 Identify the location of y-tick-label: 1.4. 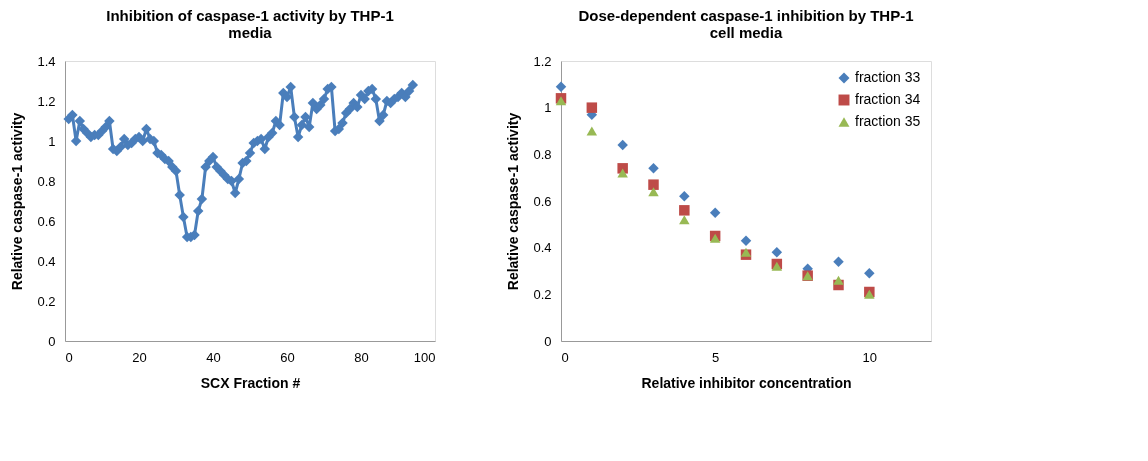
(46, 61).